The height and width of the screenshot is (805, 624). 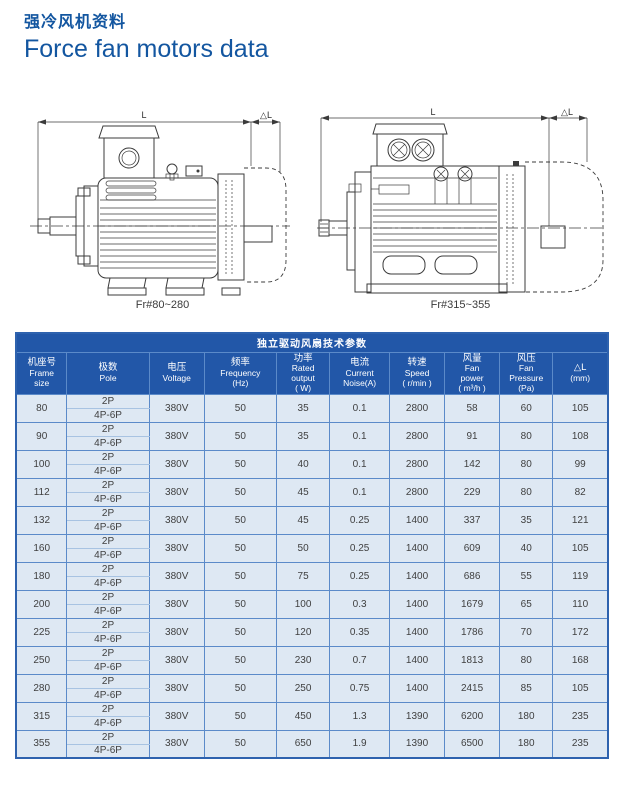 What do you see at coordinates (472, 436) in the screenshot?
I see `cell-fan-power: 91` at bounding box center [472, 436].